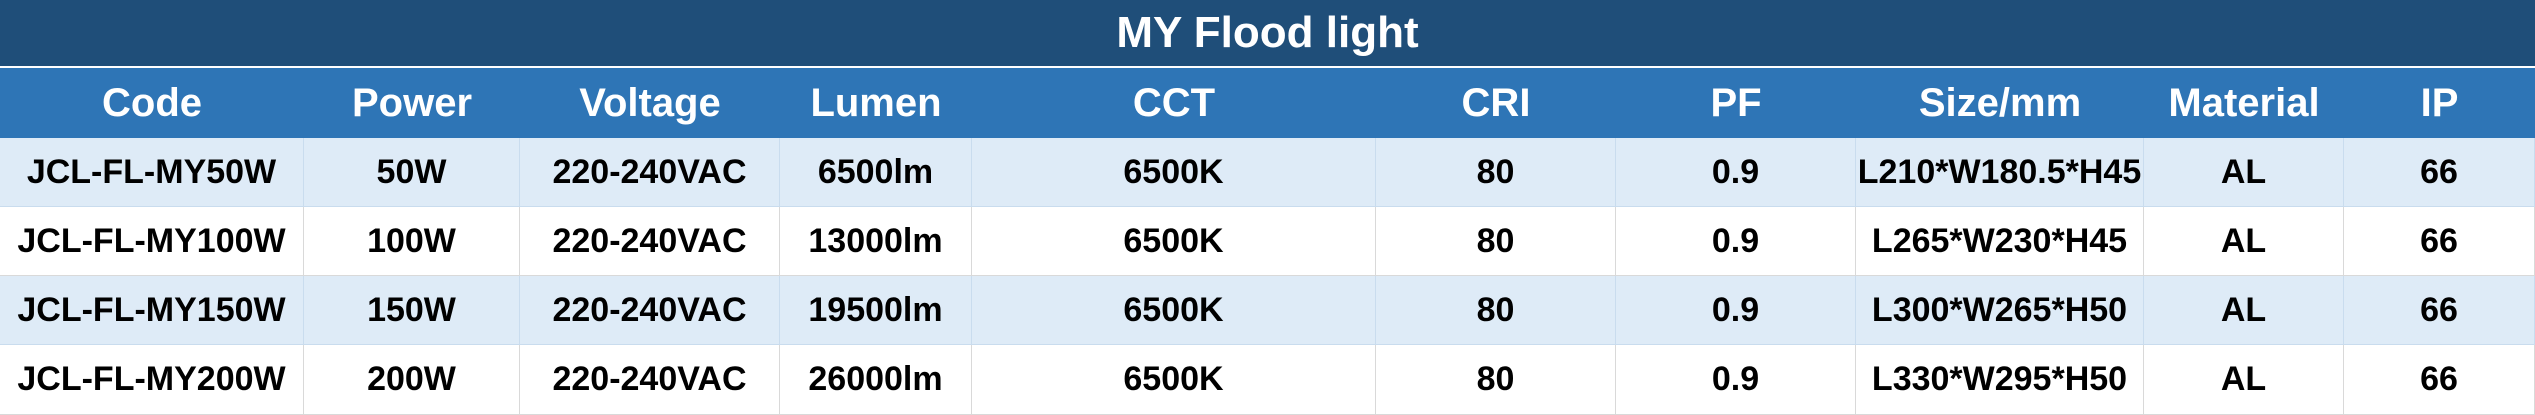  Describe the element at coordinates (876, 172) in the screenshot. I see `cell-lumen: 6500lm` at that location.